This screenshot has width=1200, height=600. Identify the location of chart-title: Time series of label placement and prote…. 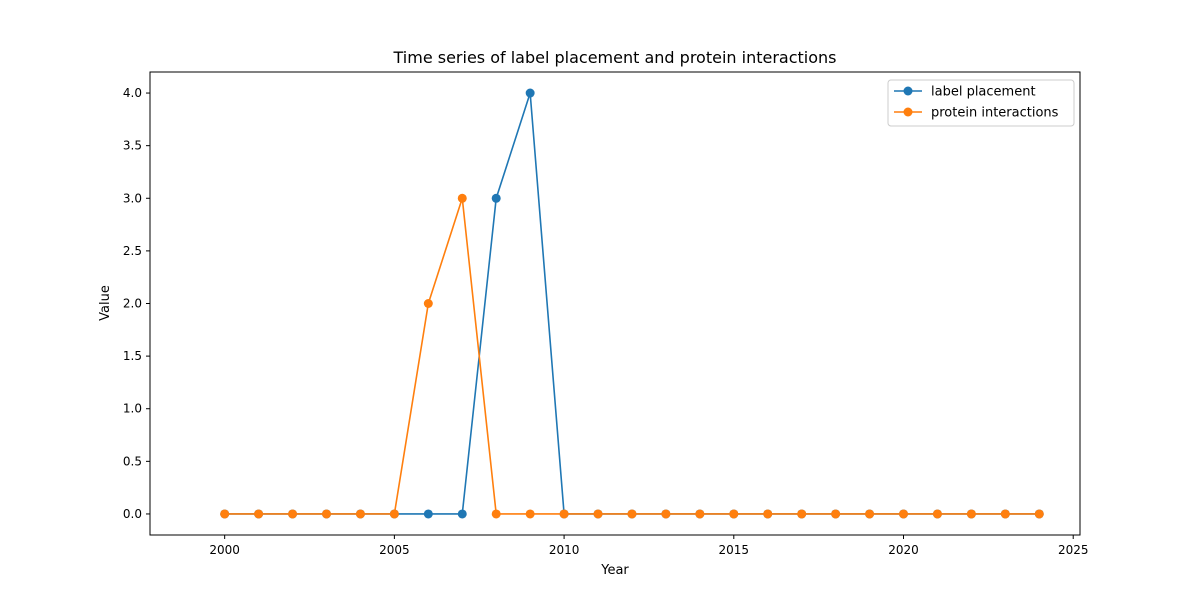
(615, 57).